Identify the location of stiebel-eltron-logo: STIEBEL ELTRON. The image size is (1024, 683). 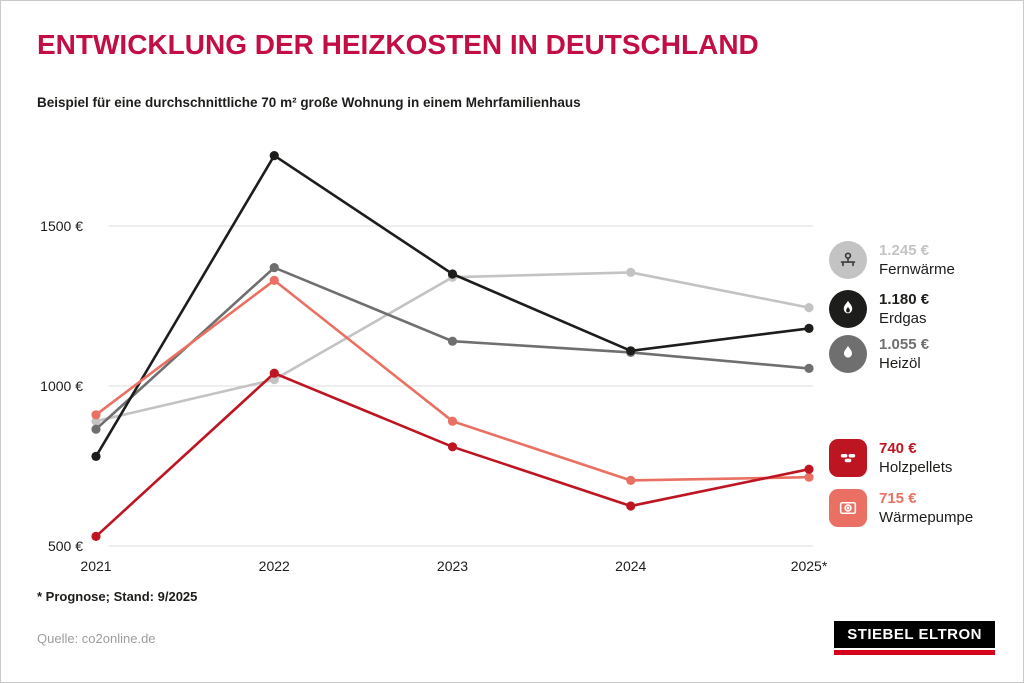
(914, 638).